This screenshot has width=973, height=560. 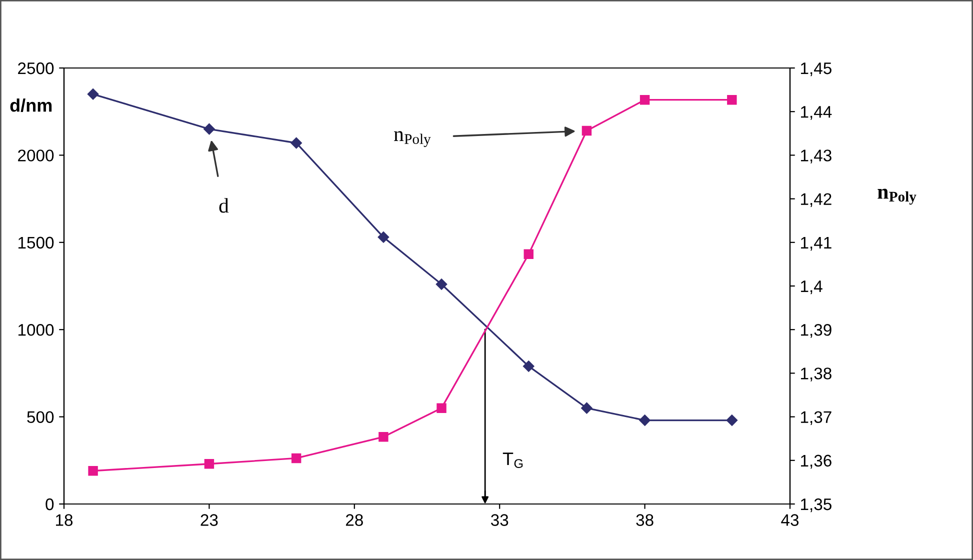 What do you see at coordinates (816, 375) in the screenshot?
I see `y2-tick-label: 1,38` at bounding box center [816, 375].